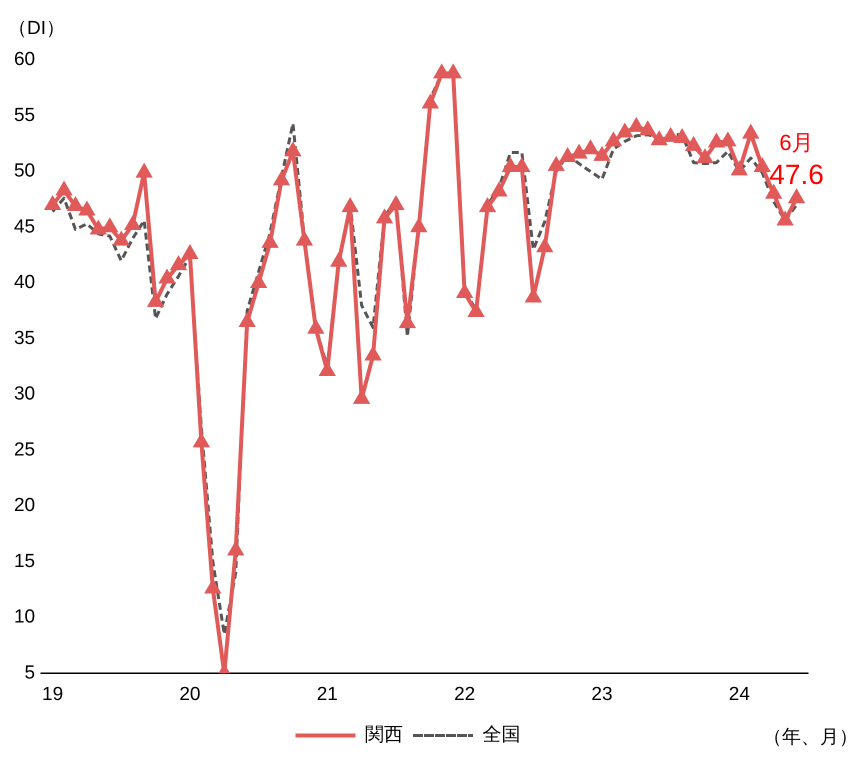 Image resolution: width=868 pixels, height=771 pixels. Describe the element at coordinates (25, 394) in the screenshot. I see `y-tick-label: 30` at that location.